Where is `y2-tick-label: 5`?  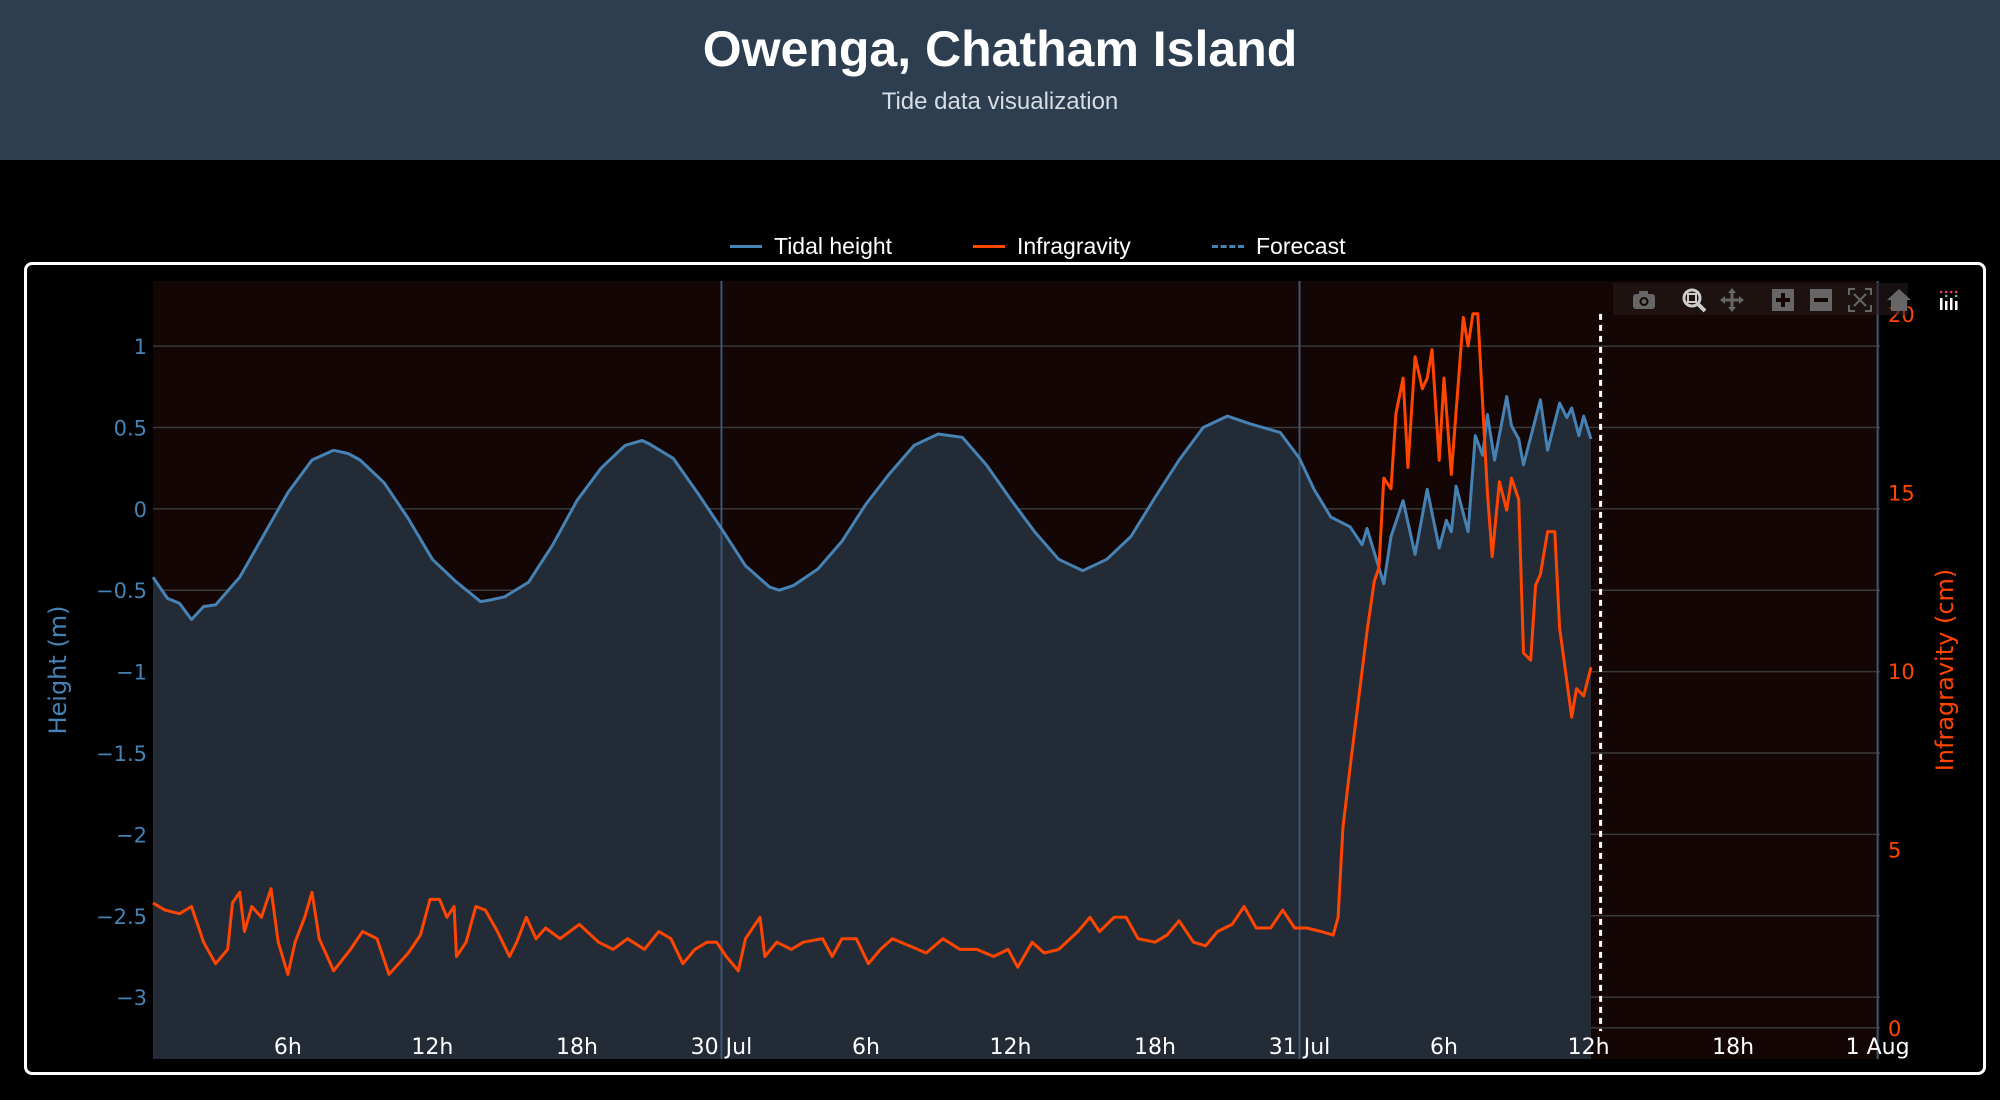
y2-tick-label: 5 is located at coordinates (1894, 850).